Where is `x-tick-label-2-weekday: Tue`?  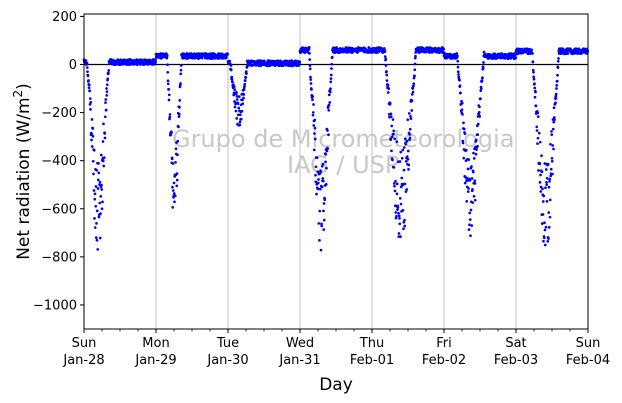
x-tick-label-2-weekday: Tue is located at coordinates (227, 343).